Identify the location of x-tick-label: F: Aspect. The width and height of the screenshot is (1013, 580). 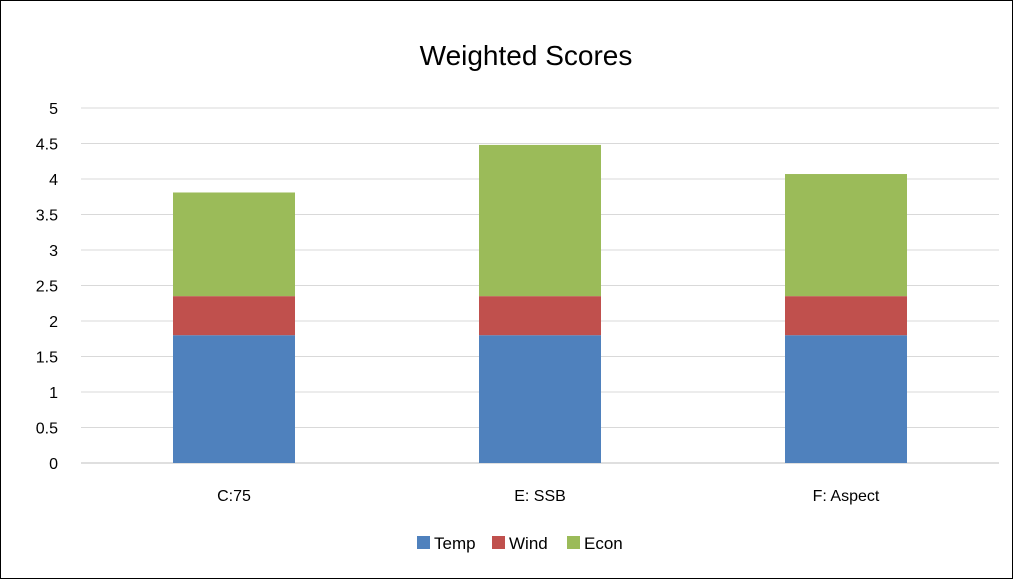
(846, 496).